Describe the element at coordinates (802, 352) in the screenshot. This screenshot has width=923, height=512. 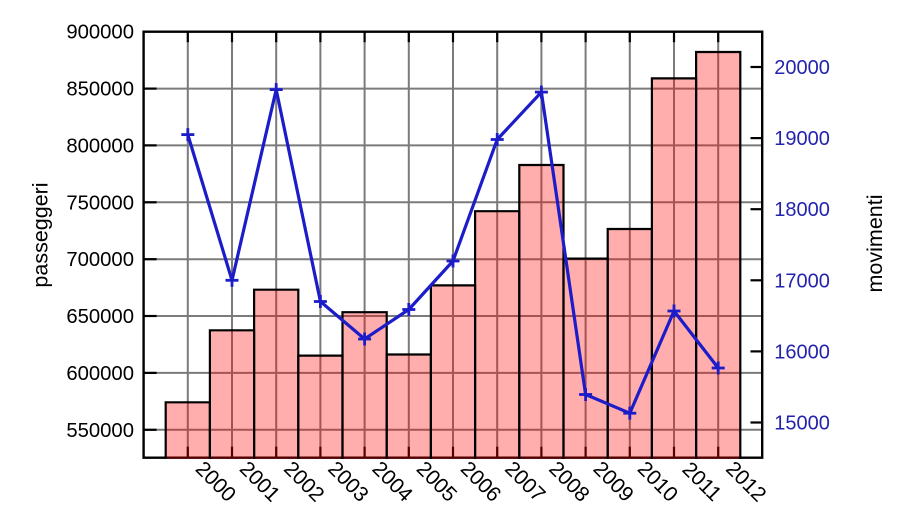
I see `svg-text: 16000` at that location.